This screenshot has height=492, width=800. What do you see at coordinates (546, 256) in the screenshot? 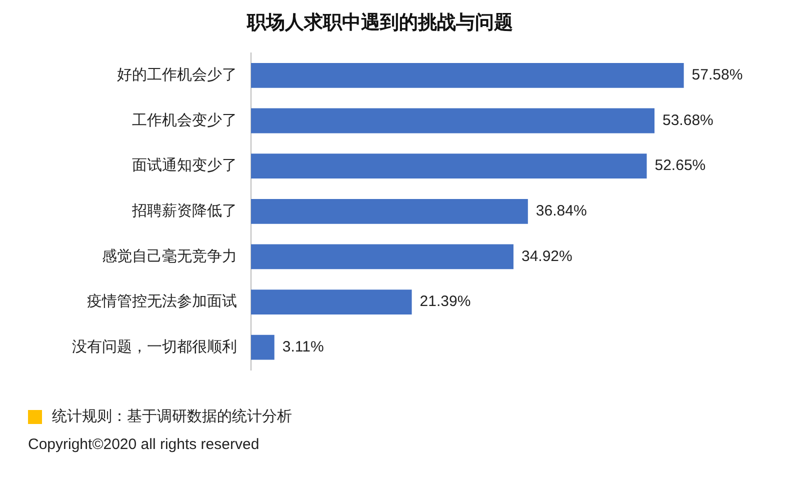
I see `data-label: 34.92%` at bounding box center [546, 256].